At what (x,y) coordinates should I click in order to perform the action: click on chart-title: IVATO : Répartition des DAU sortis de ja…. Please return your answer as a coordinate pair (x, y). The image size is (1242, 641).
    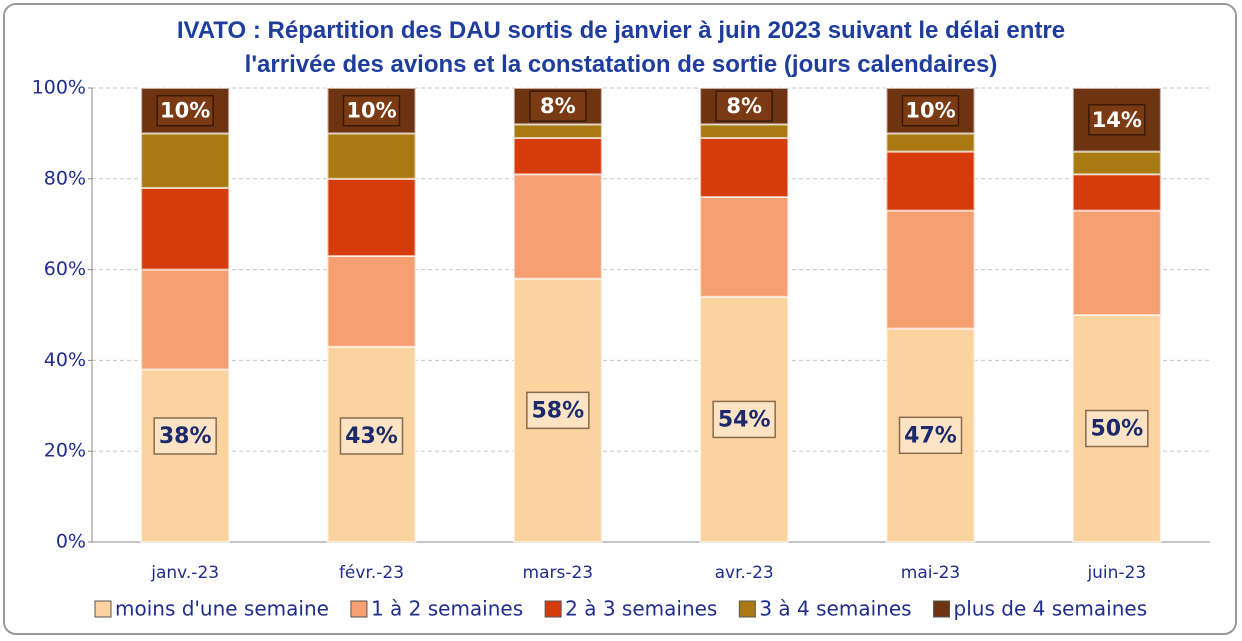
    Looking at the image, I should click on (621, 47).